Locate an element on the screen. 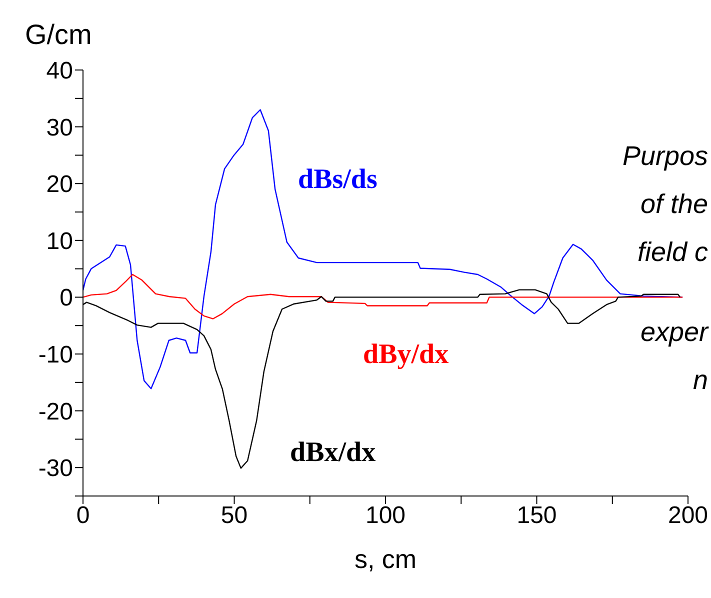 This screenshot has height=598, width=711. series-label: dBs/ds is located at coordinates (338, 179).